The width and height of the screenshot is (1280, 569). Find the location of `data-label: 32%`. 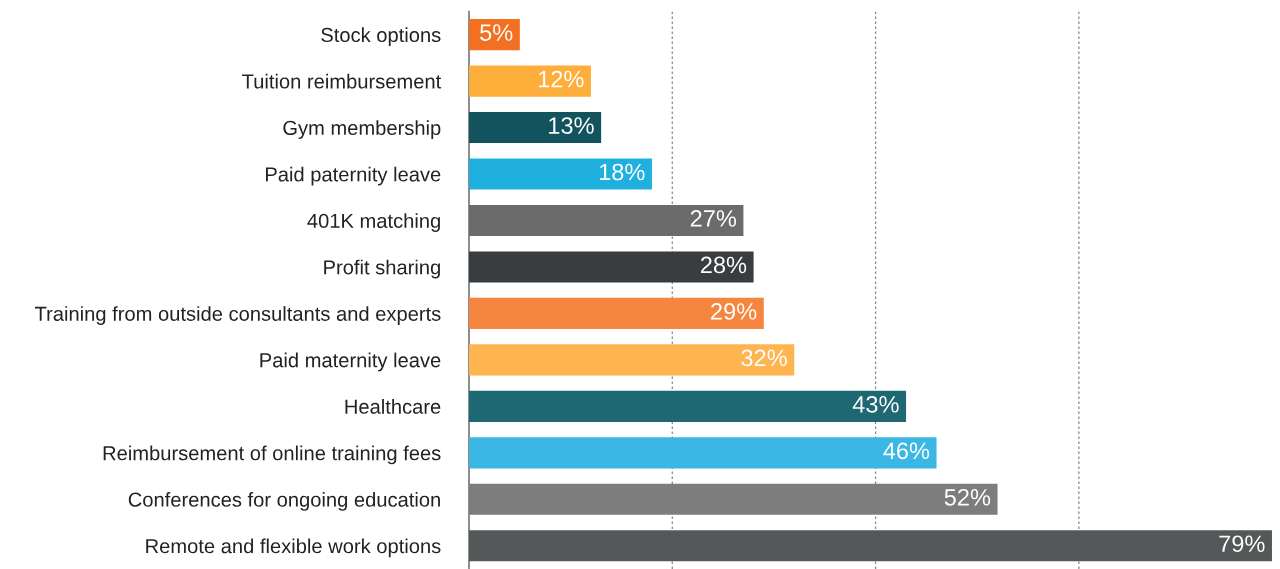

data-label: 32% is located at coordinates (764, 358).